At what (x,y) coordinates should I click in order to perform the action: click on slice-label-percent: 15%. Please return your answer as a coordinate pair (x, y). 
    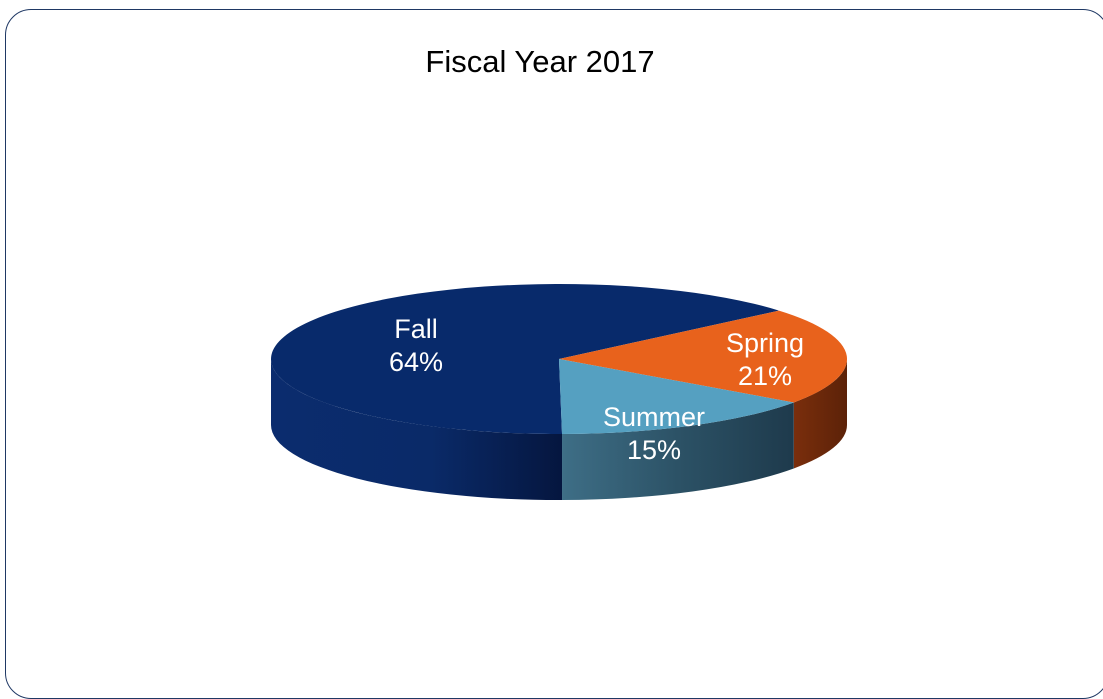
    Looking at the image, I should click on (654, 450).